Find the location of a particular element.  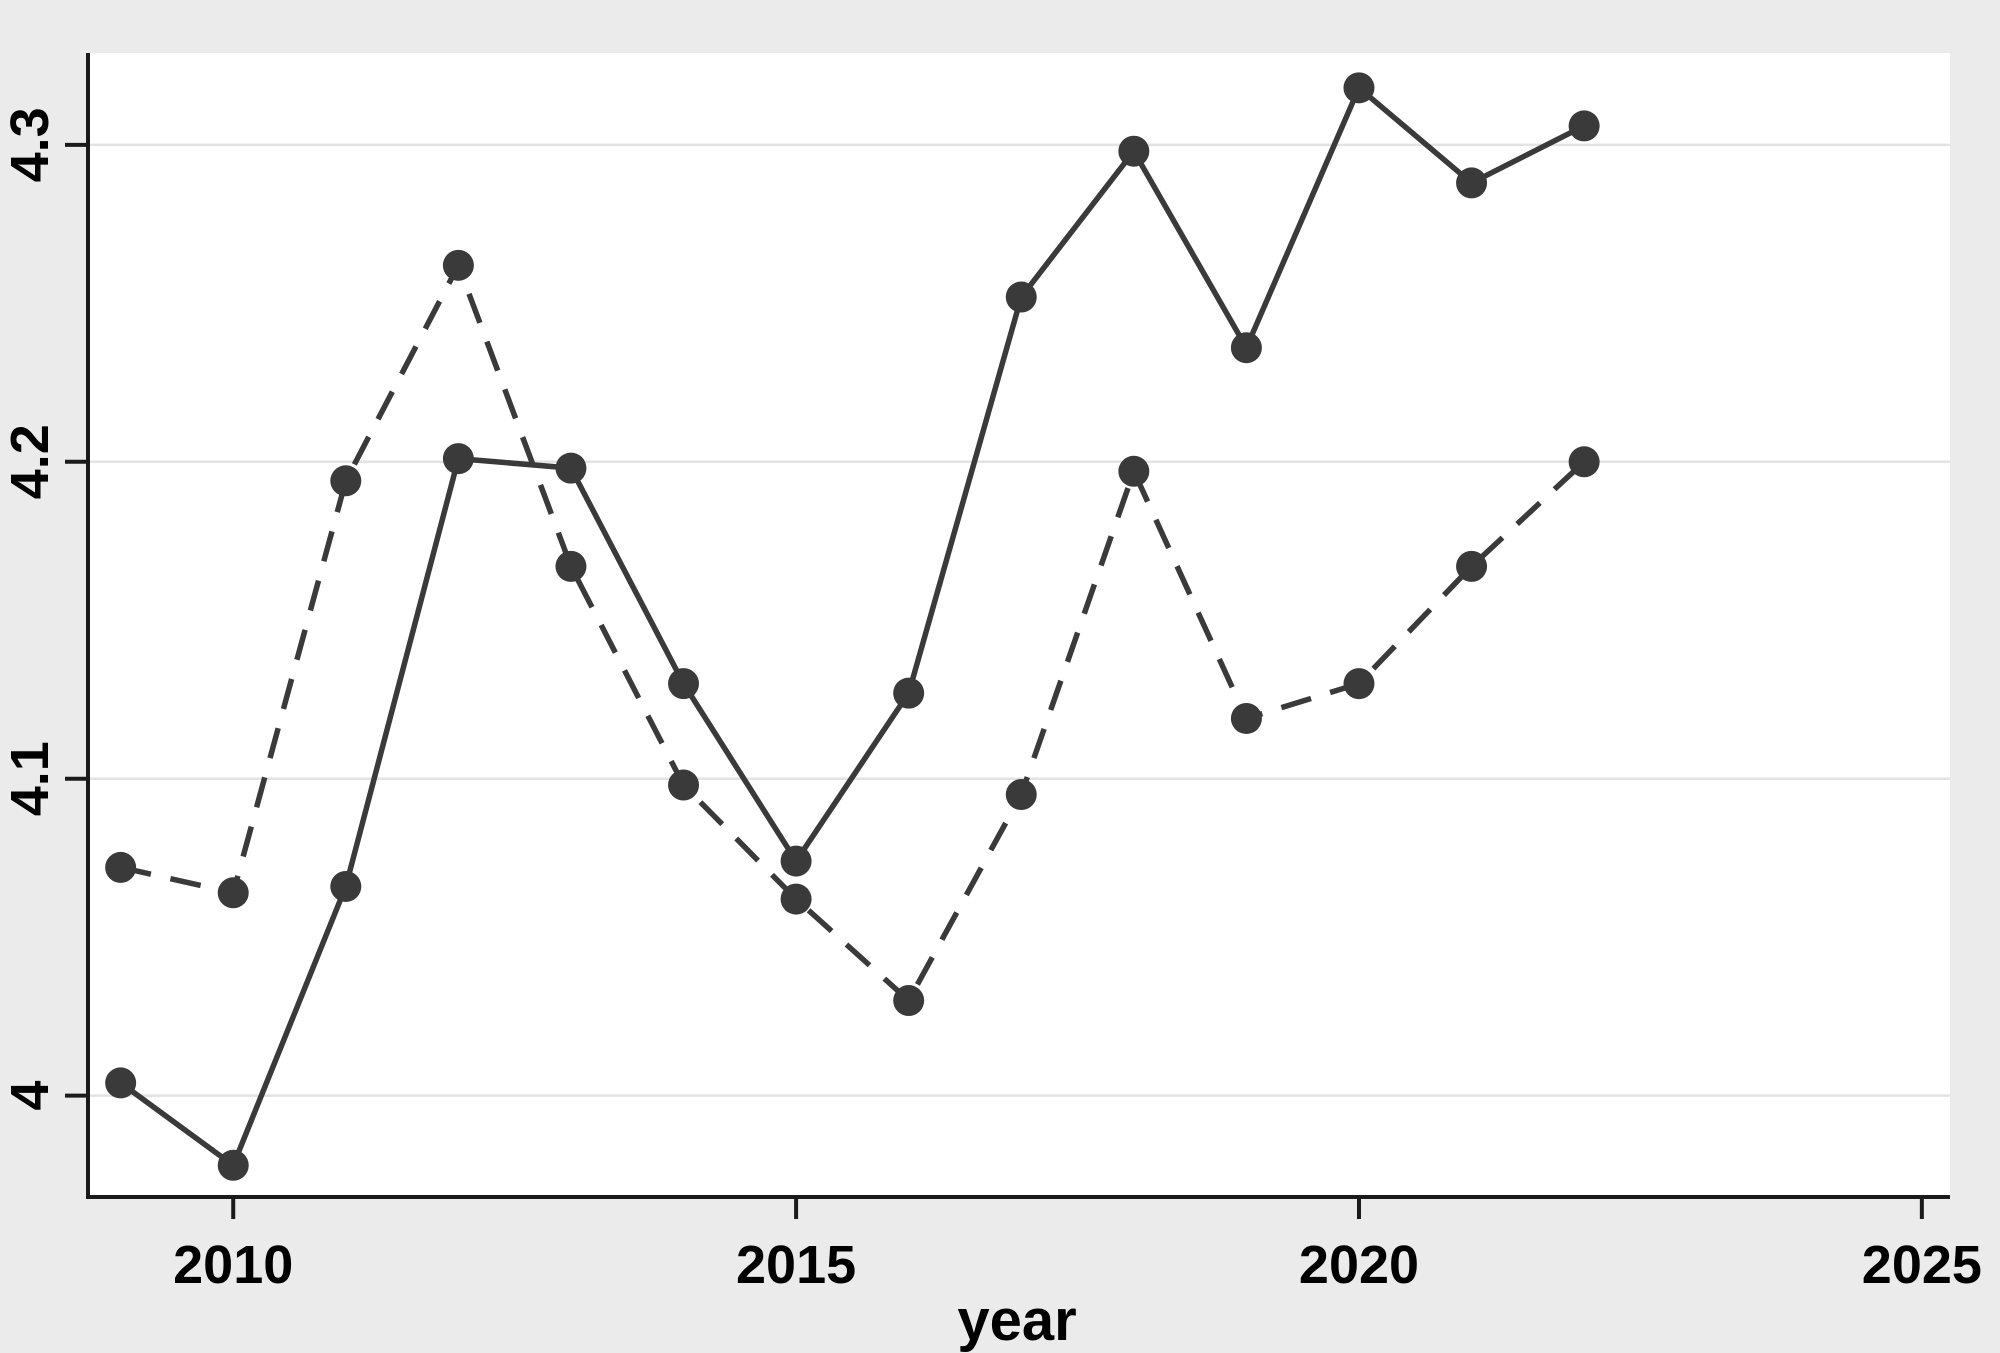

y-tick-label: 4 is located at coordinates (30, 1096).